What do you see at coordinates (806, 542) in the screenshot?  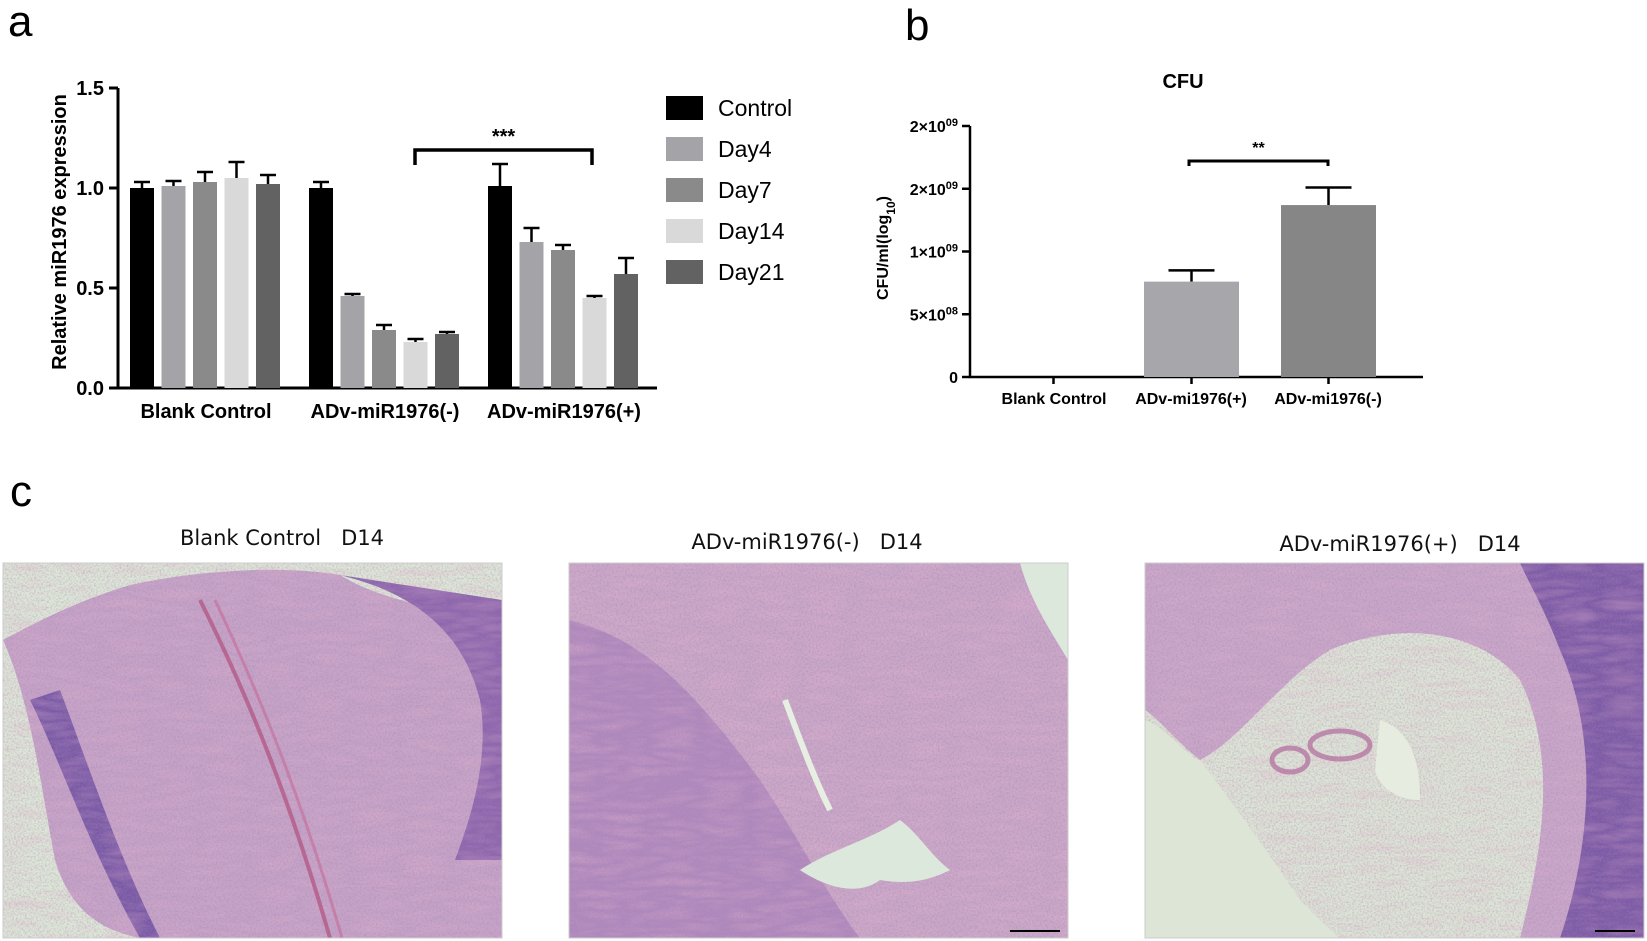 I see `histology-title-2: ADv-miR1976(-) D14` at bounding box center [806, 542].